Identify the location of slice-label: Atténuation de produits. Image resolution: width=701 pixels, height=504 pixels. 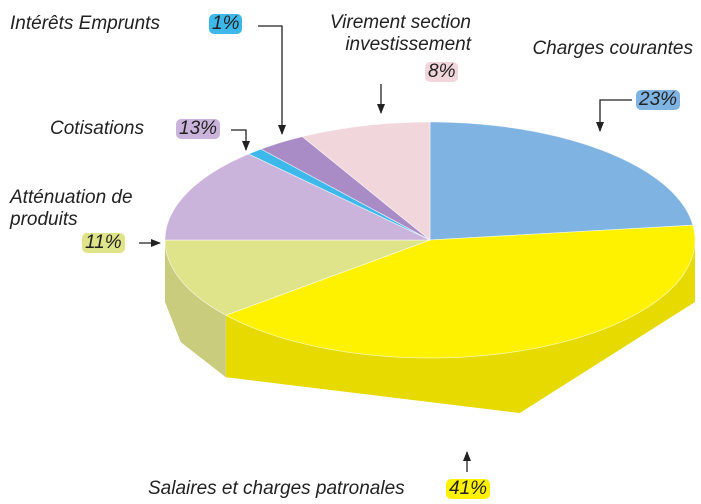
(71, 208).